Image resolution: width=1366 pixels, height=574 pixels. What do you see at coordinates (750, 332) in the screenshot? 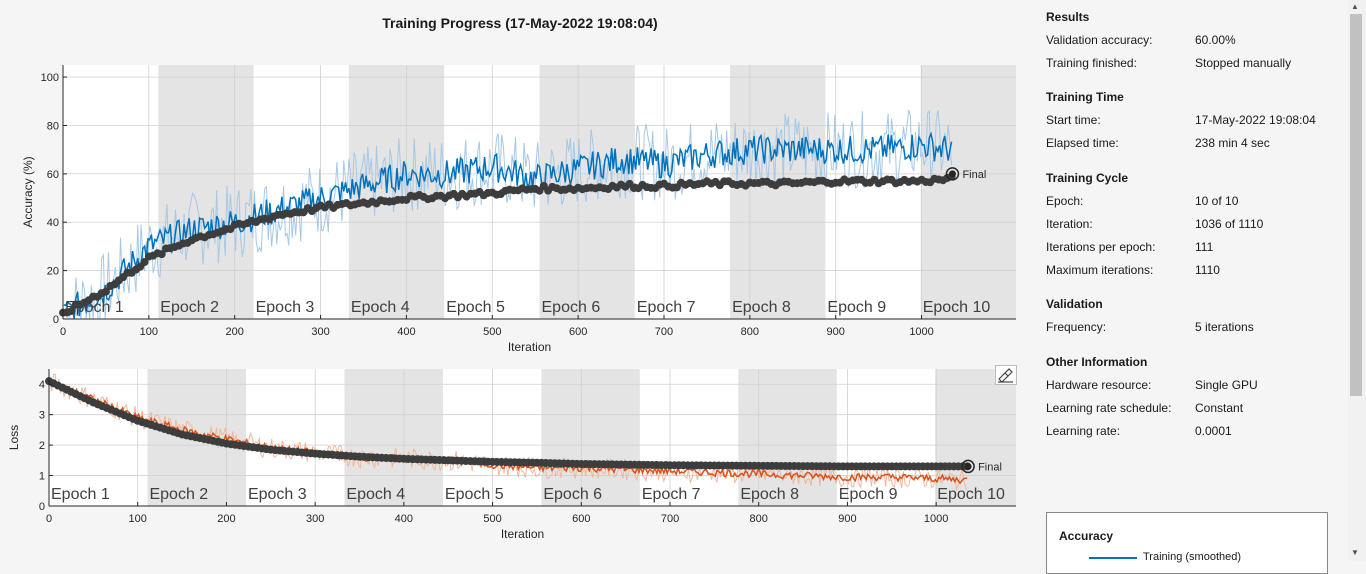
I see `accuracy-x-tick-label: 800` at bounding box center [750, 332].